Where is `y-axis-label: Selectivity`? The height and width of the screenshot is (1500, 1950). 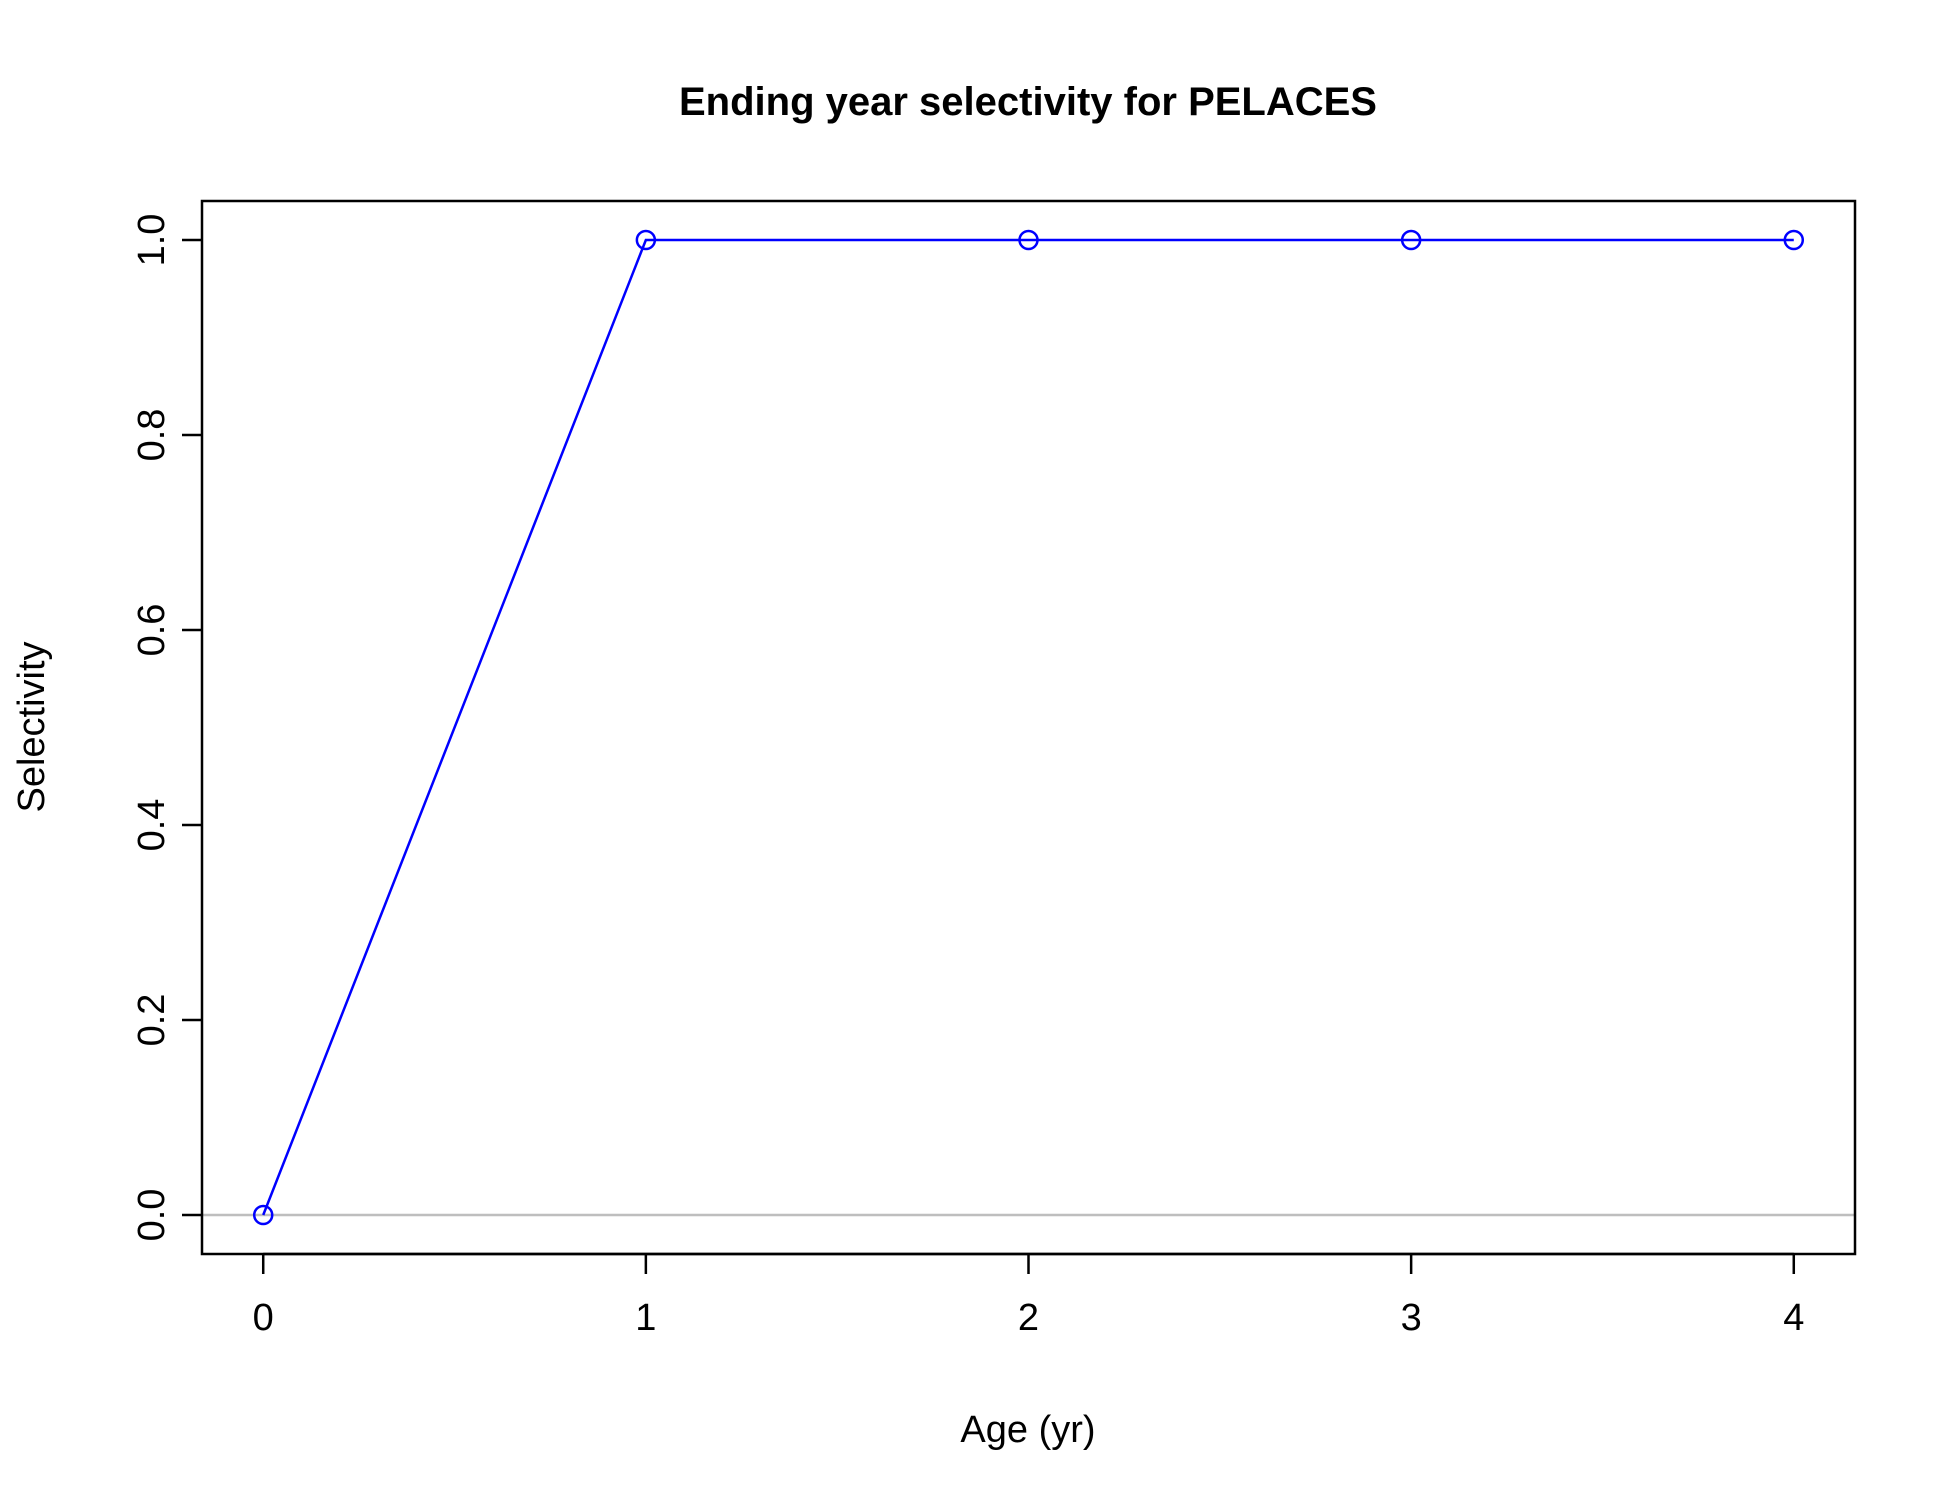 y-axis-label: Selectivity is located at coordinates (32, 726).